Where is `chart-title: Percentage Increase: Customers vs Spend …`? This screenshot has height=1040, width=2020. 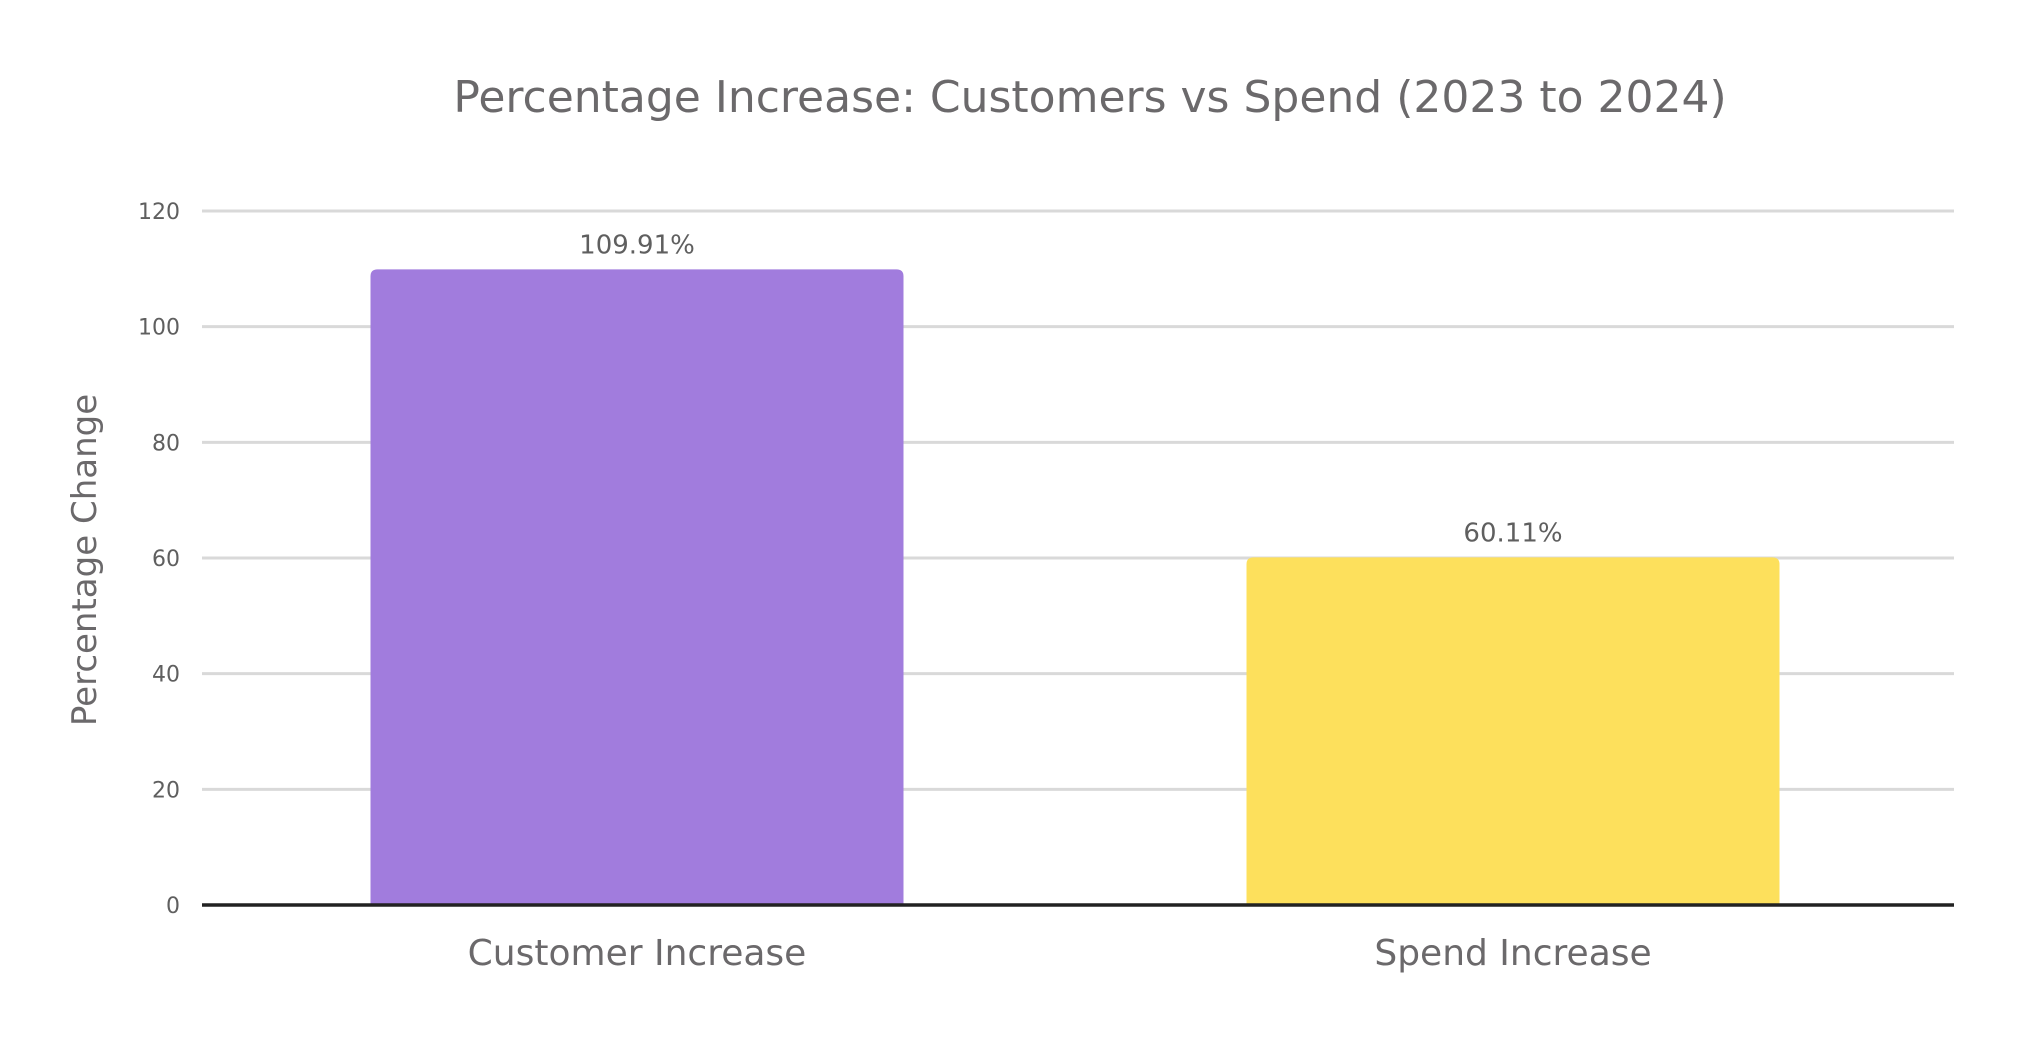 chart-title: Percentage Increase: Customers vs Spend … is located at coordinates (1089, 97).